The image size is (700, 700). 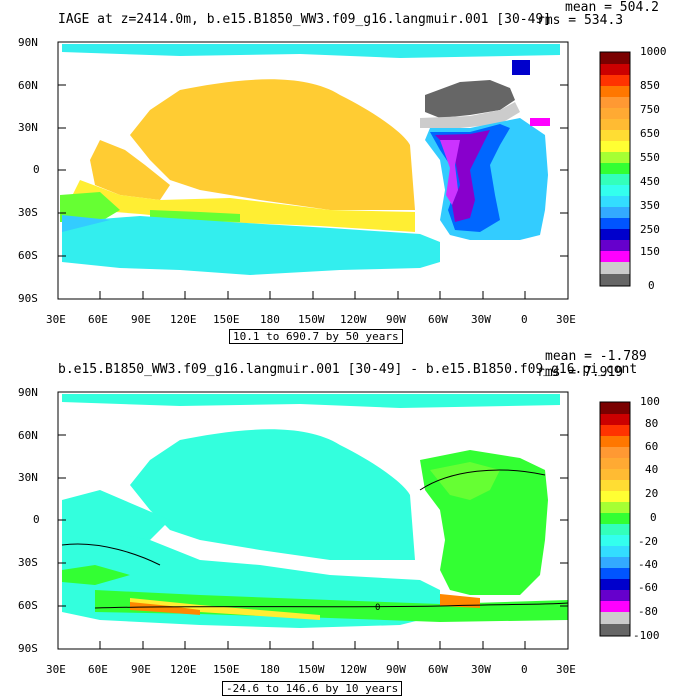 I want to click on panel1-lat-label: 90N, so click(x=28, y=42).